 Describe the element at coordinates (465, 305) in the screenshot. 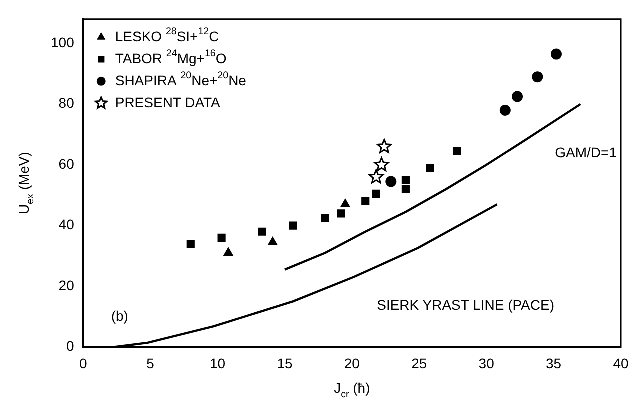

I see `annotation: SIERK YRAST LINE (PACE)` at that location.